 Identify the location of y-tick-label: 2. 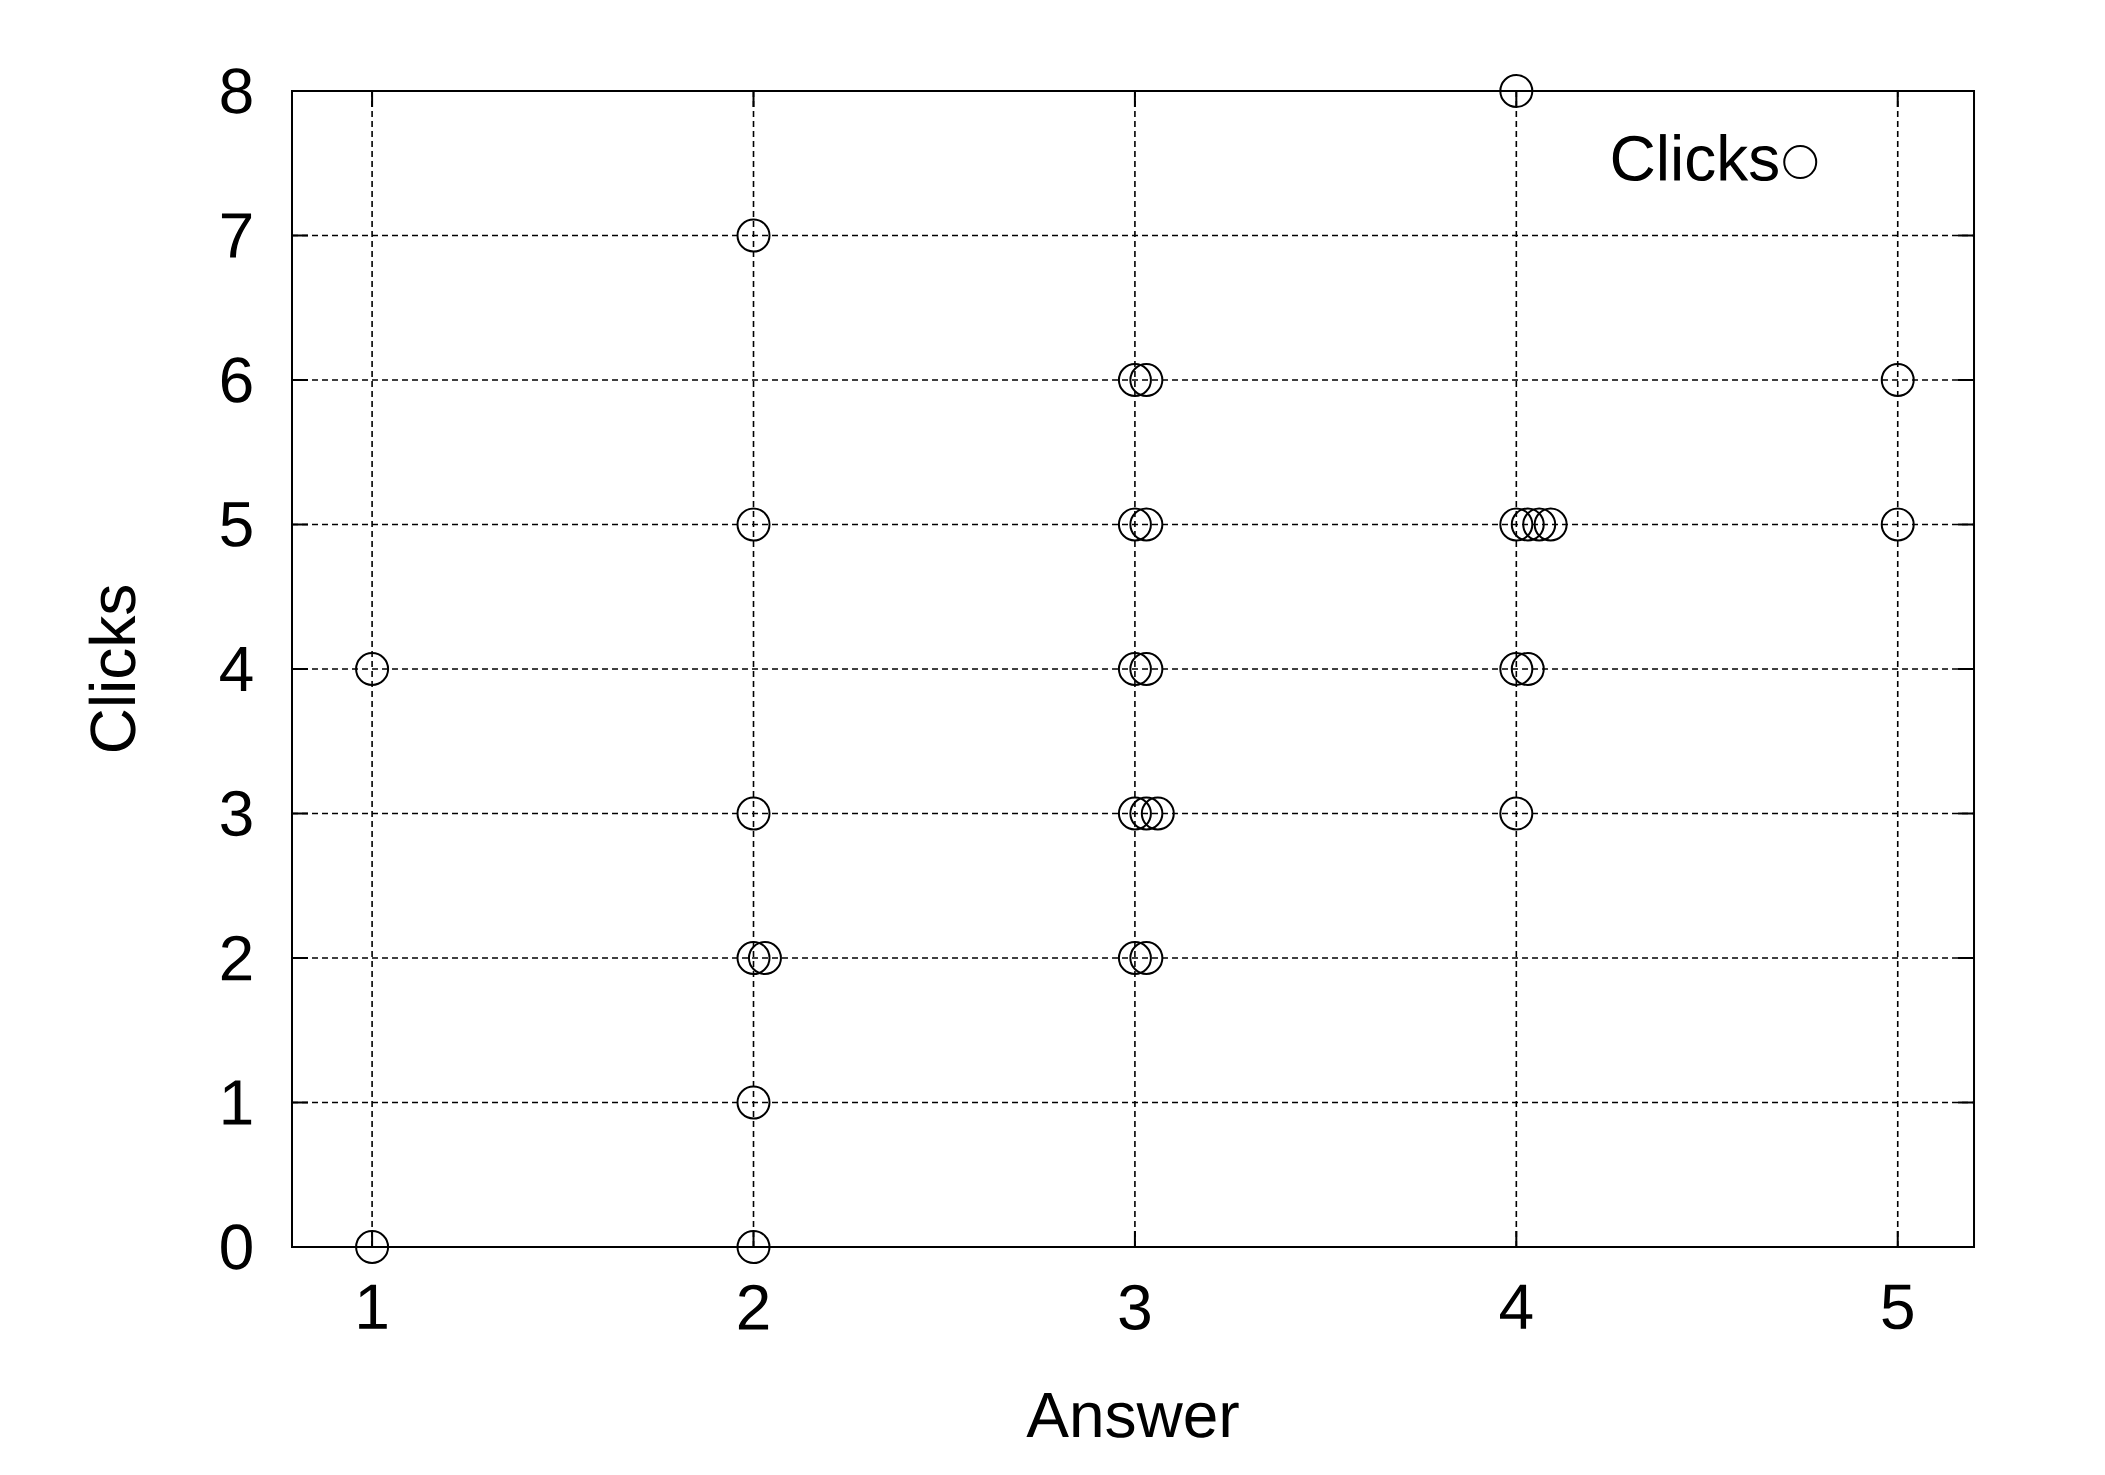
(236, 958).